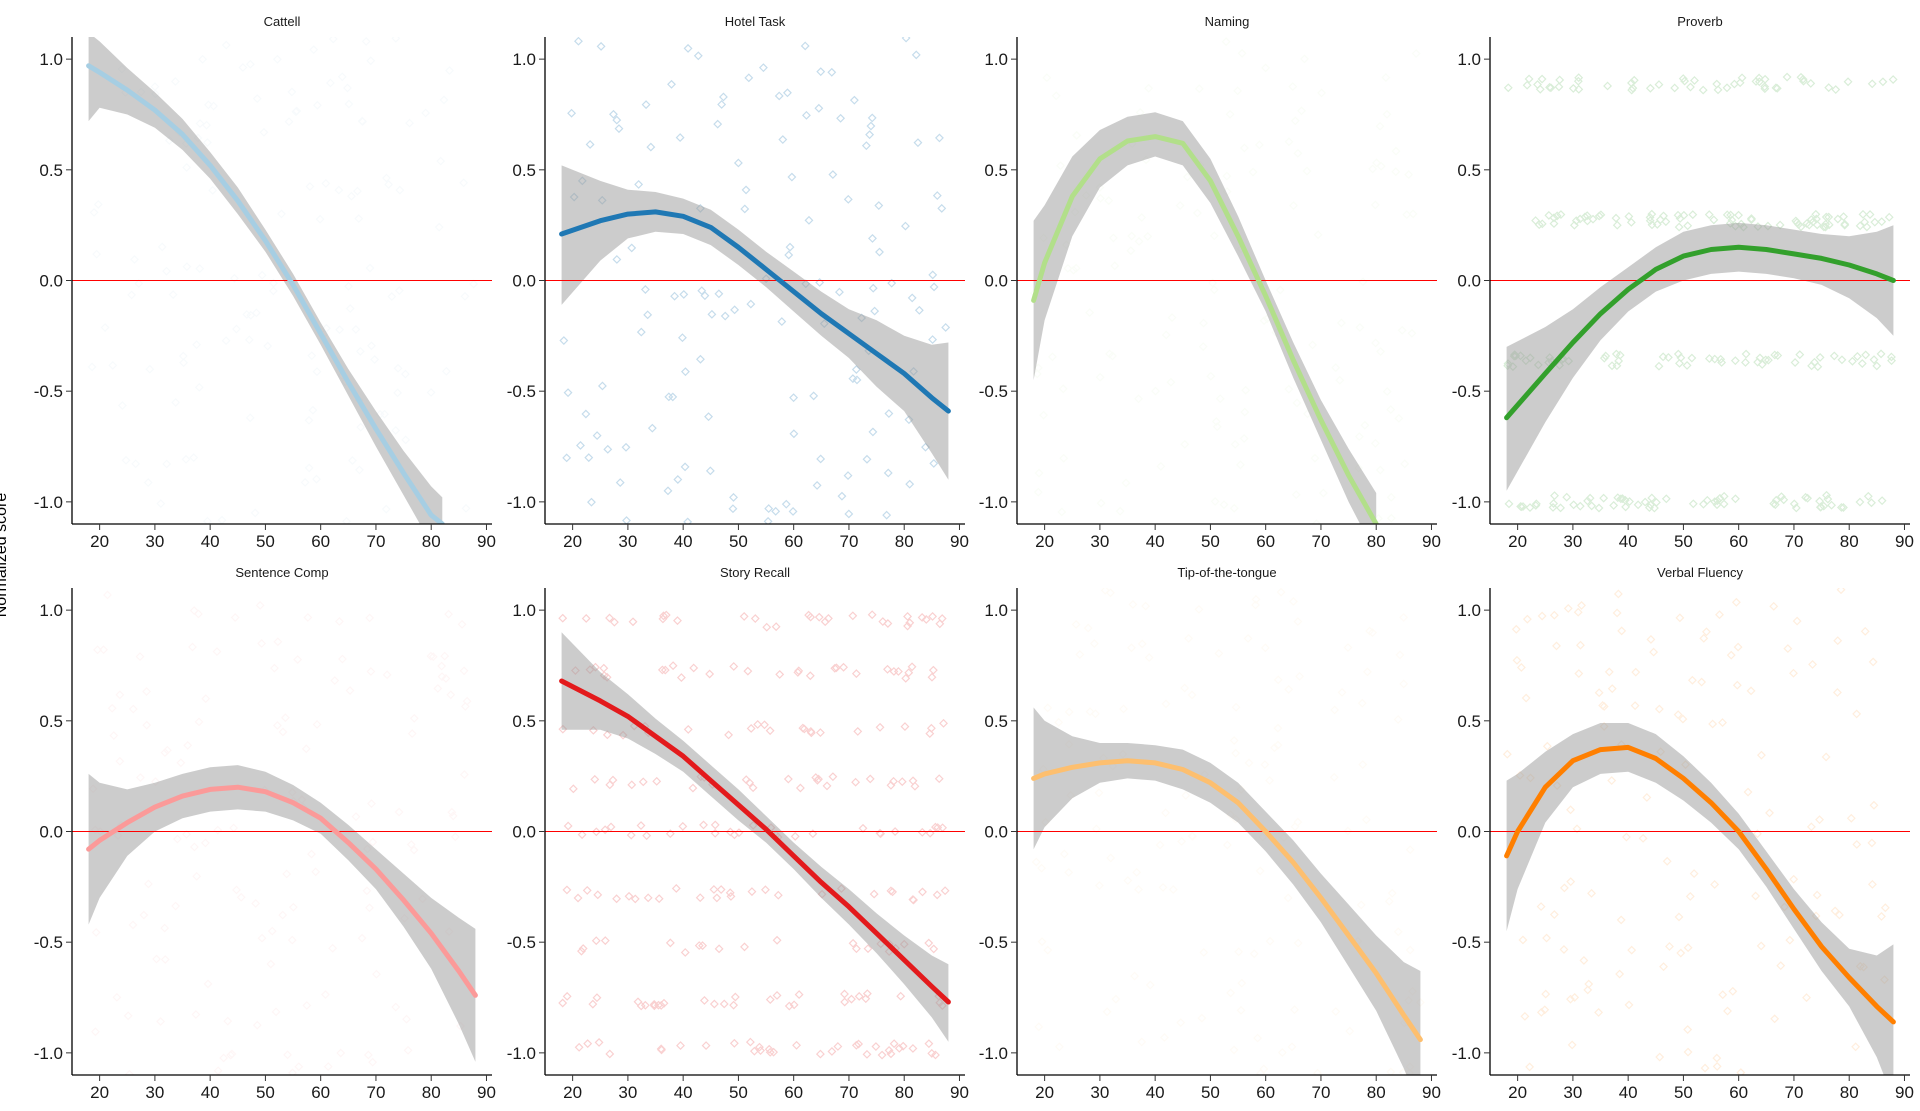  What do you see at coordinates (320, 1092) in the screenshot?
I see `x-tick-label: 60` at bounding box center [320, 1092].